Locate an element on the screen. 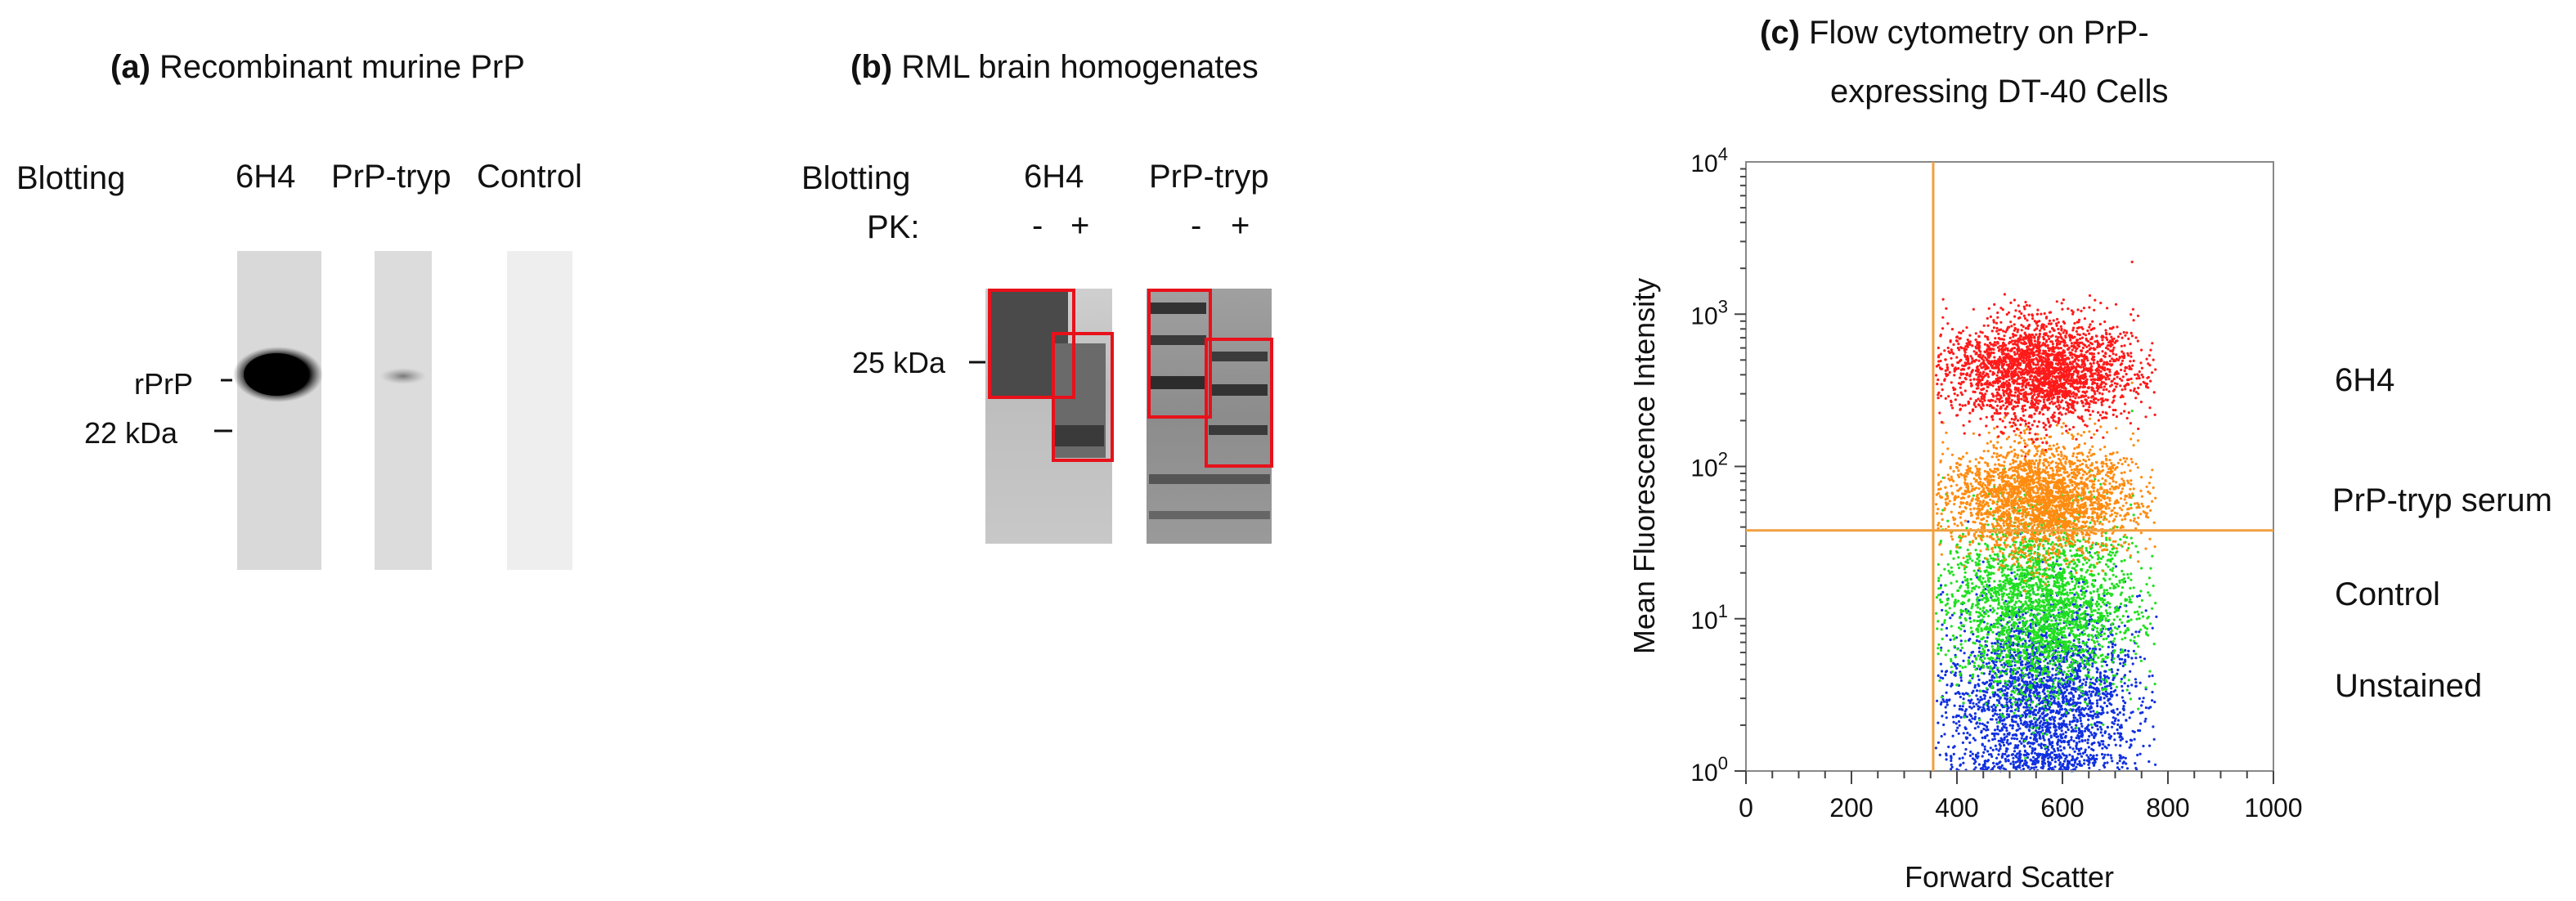 Image resolution: width=2576 pixels, height=901 pixels. panel-a-lane-control: Control is located at coordinates (529, 177).